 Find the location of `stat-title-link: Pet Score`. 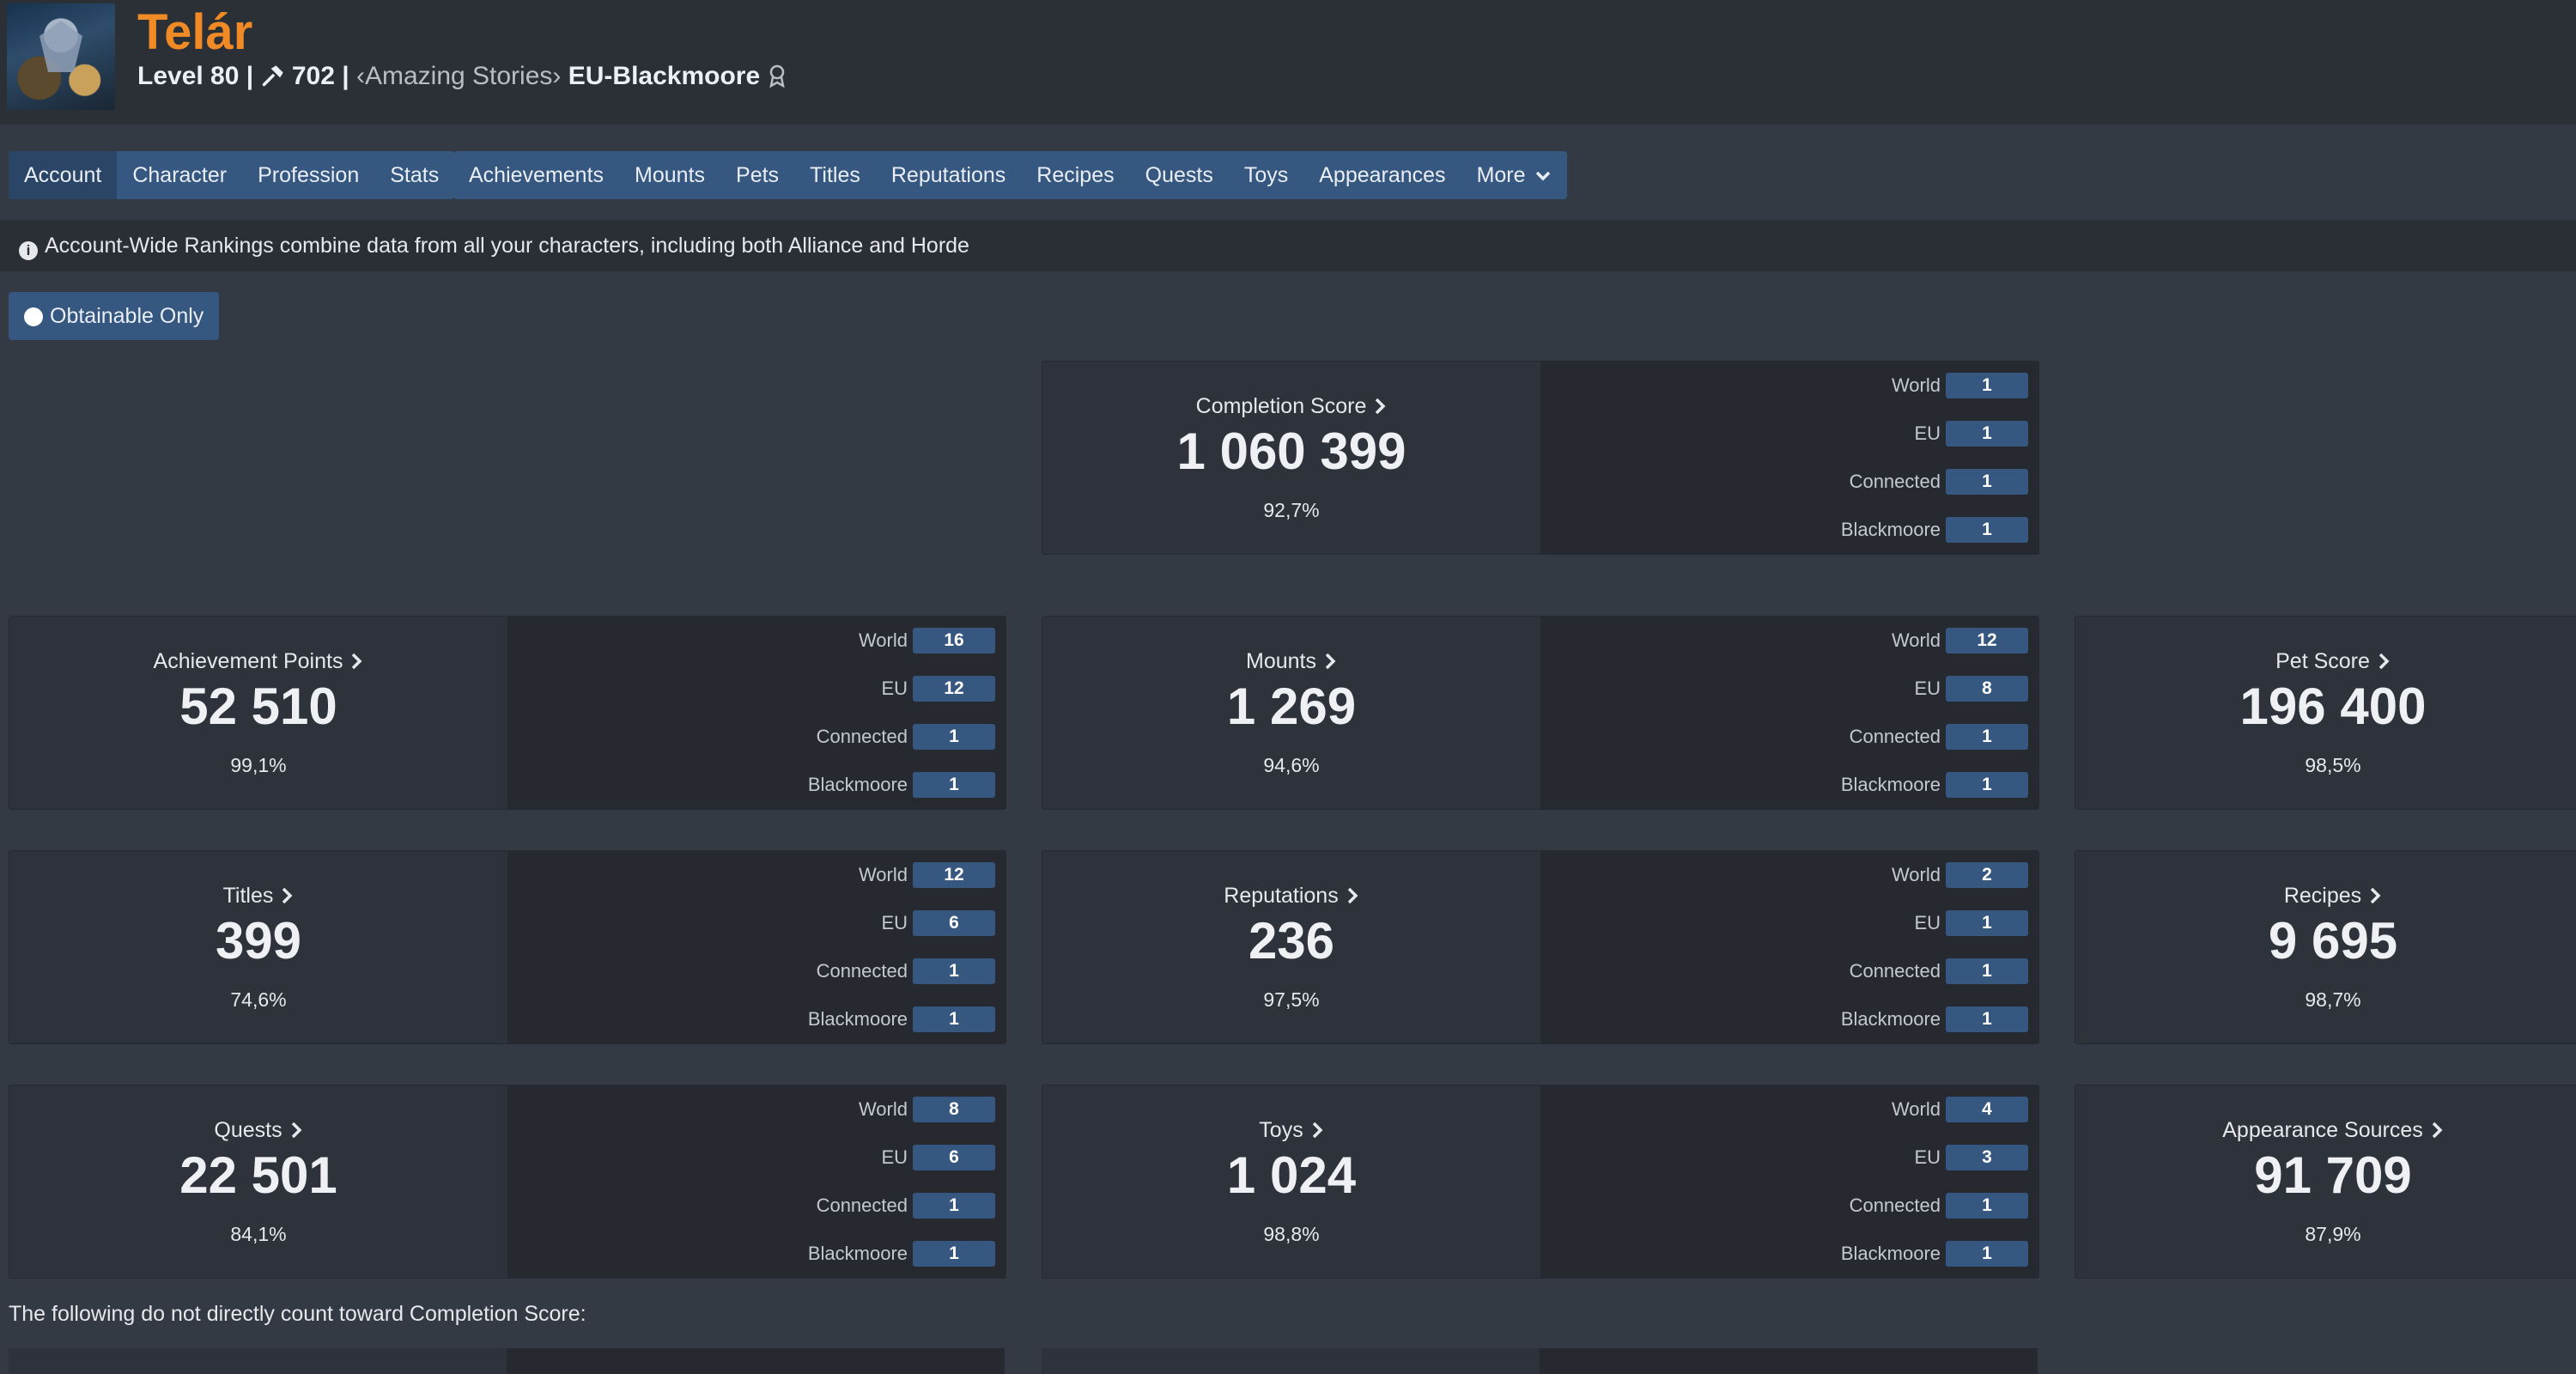

stat-title-link: Pet Score is located at coordinates (2325, 661).